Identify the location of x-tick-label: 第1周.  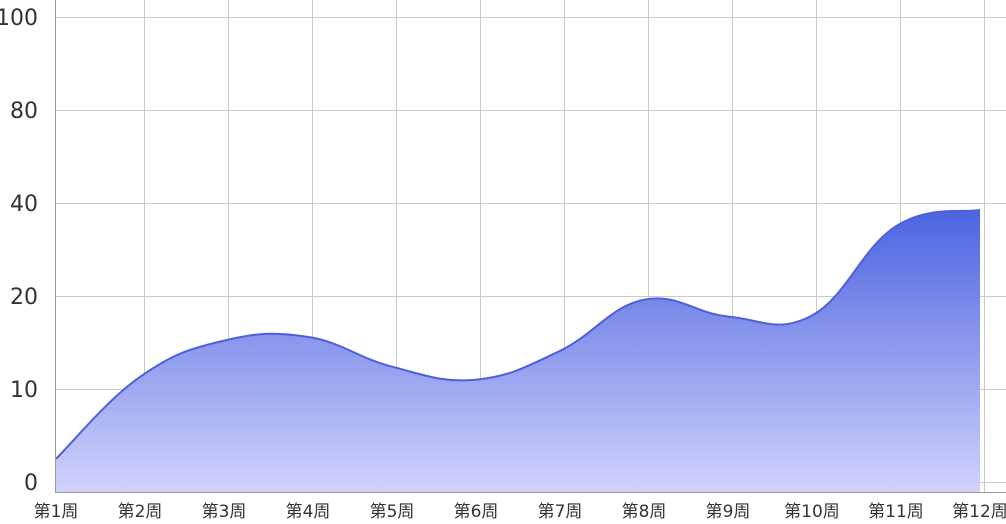
(56, 512).